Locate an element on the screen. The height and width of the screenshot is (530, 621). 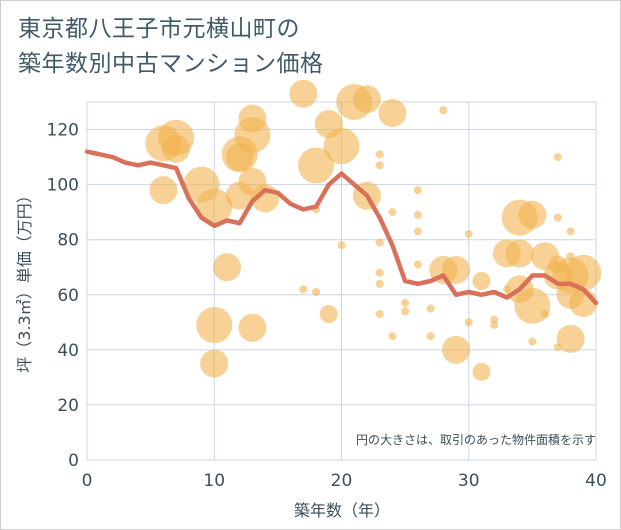
x-axis-label: 築年数（年） is located at coordinates (342, 510).